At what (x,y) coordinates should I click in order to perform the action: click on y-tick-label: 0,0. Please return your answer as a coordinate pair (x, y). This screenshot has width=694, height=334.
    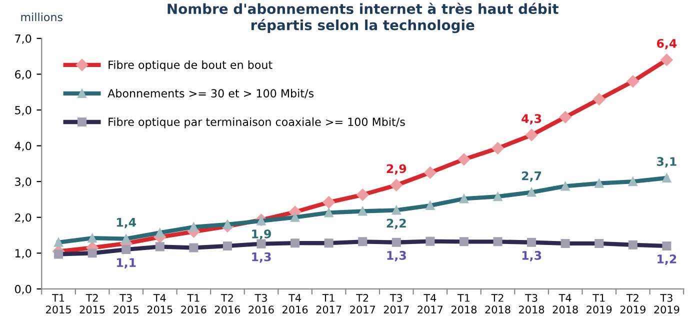
    Looking at the image, I should click on (23, 289).